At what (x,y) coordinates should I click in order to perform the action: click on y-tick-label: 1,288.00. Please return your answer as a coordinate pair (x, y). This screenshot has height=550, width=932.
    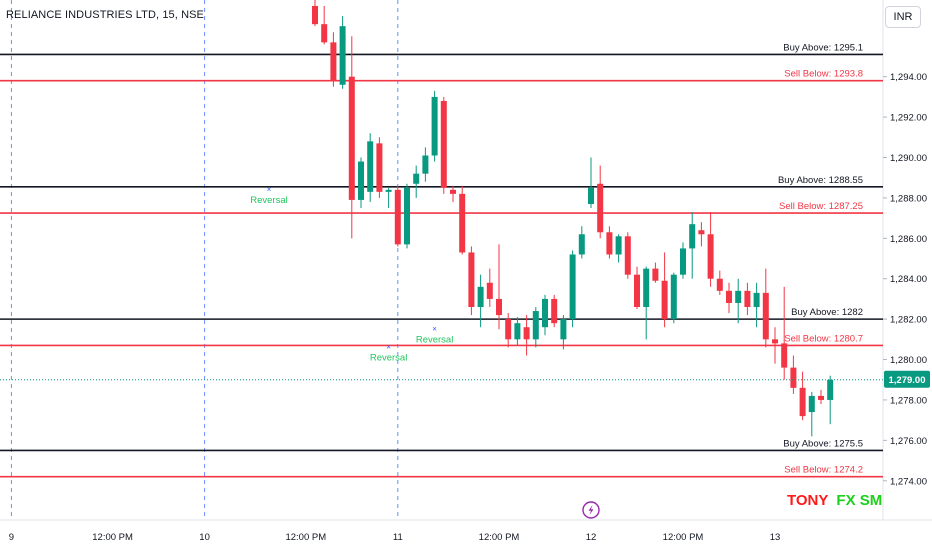
    Looking at the image, I should click on (908, 198).